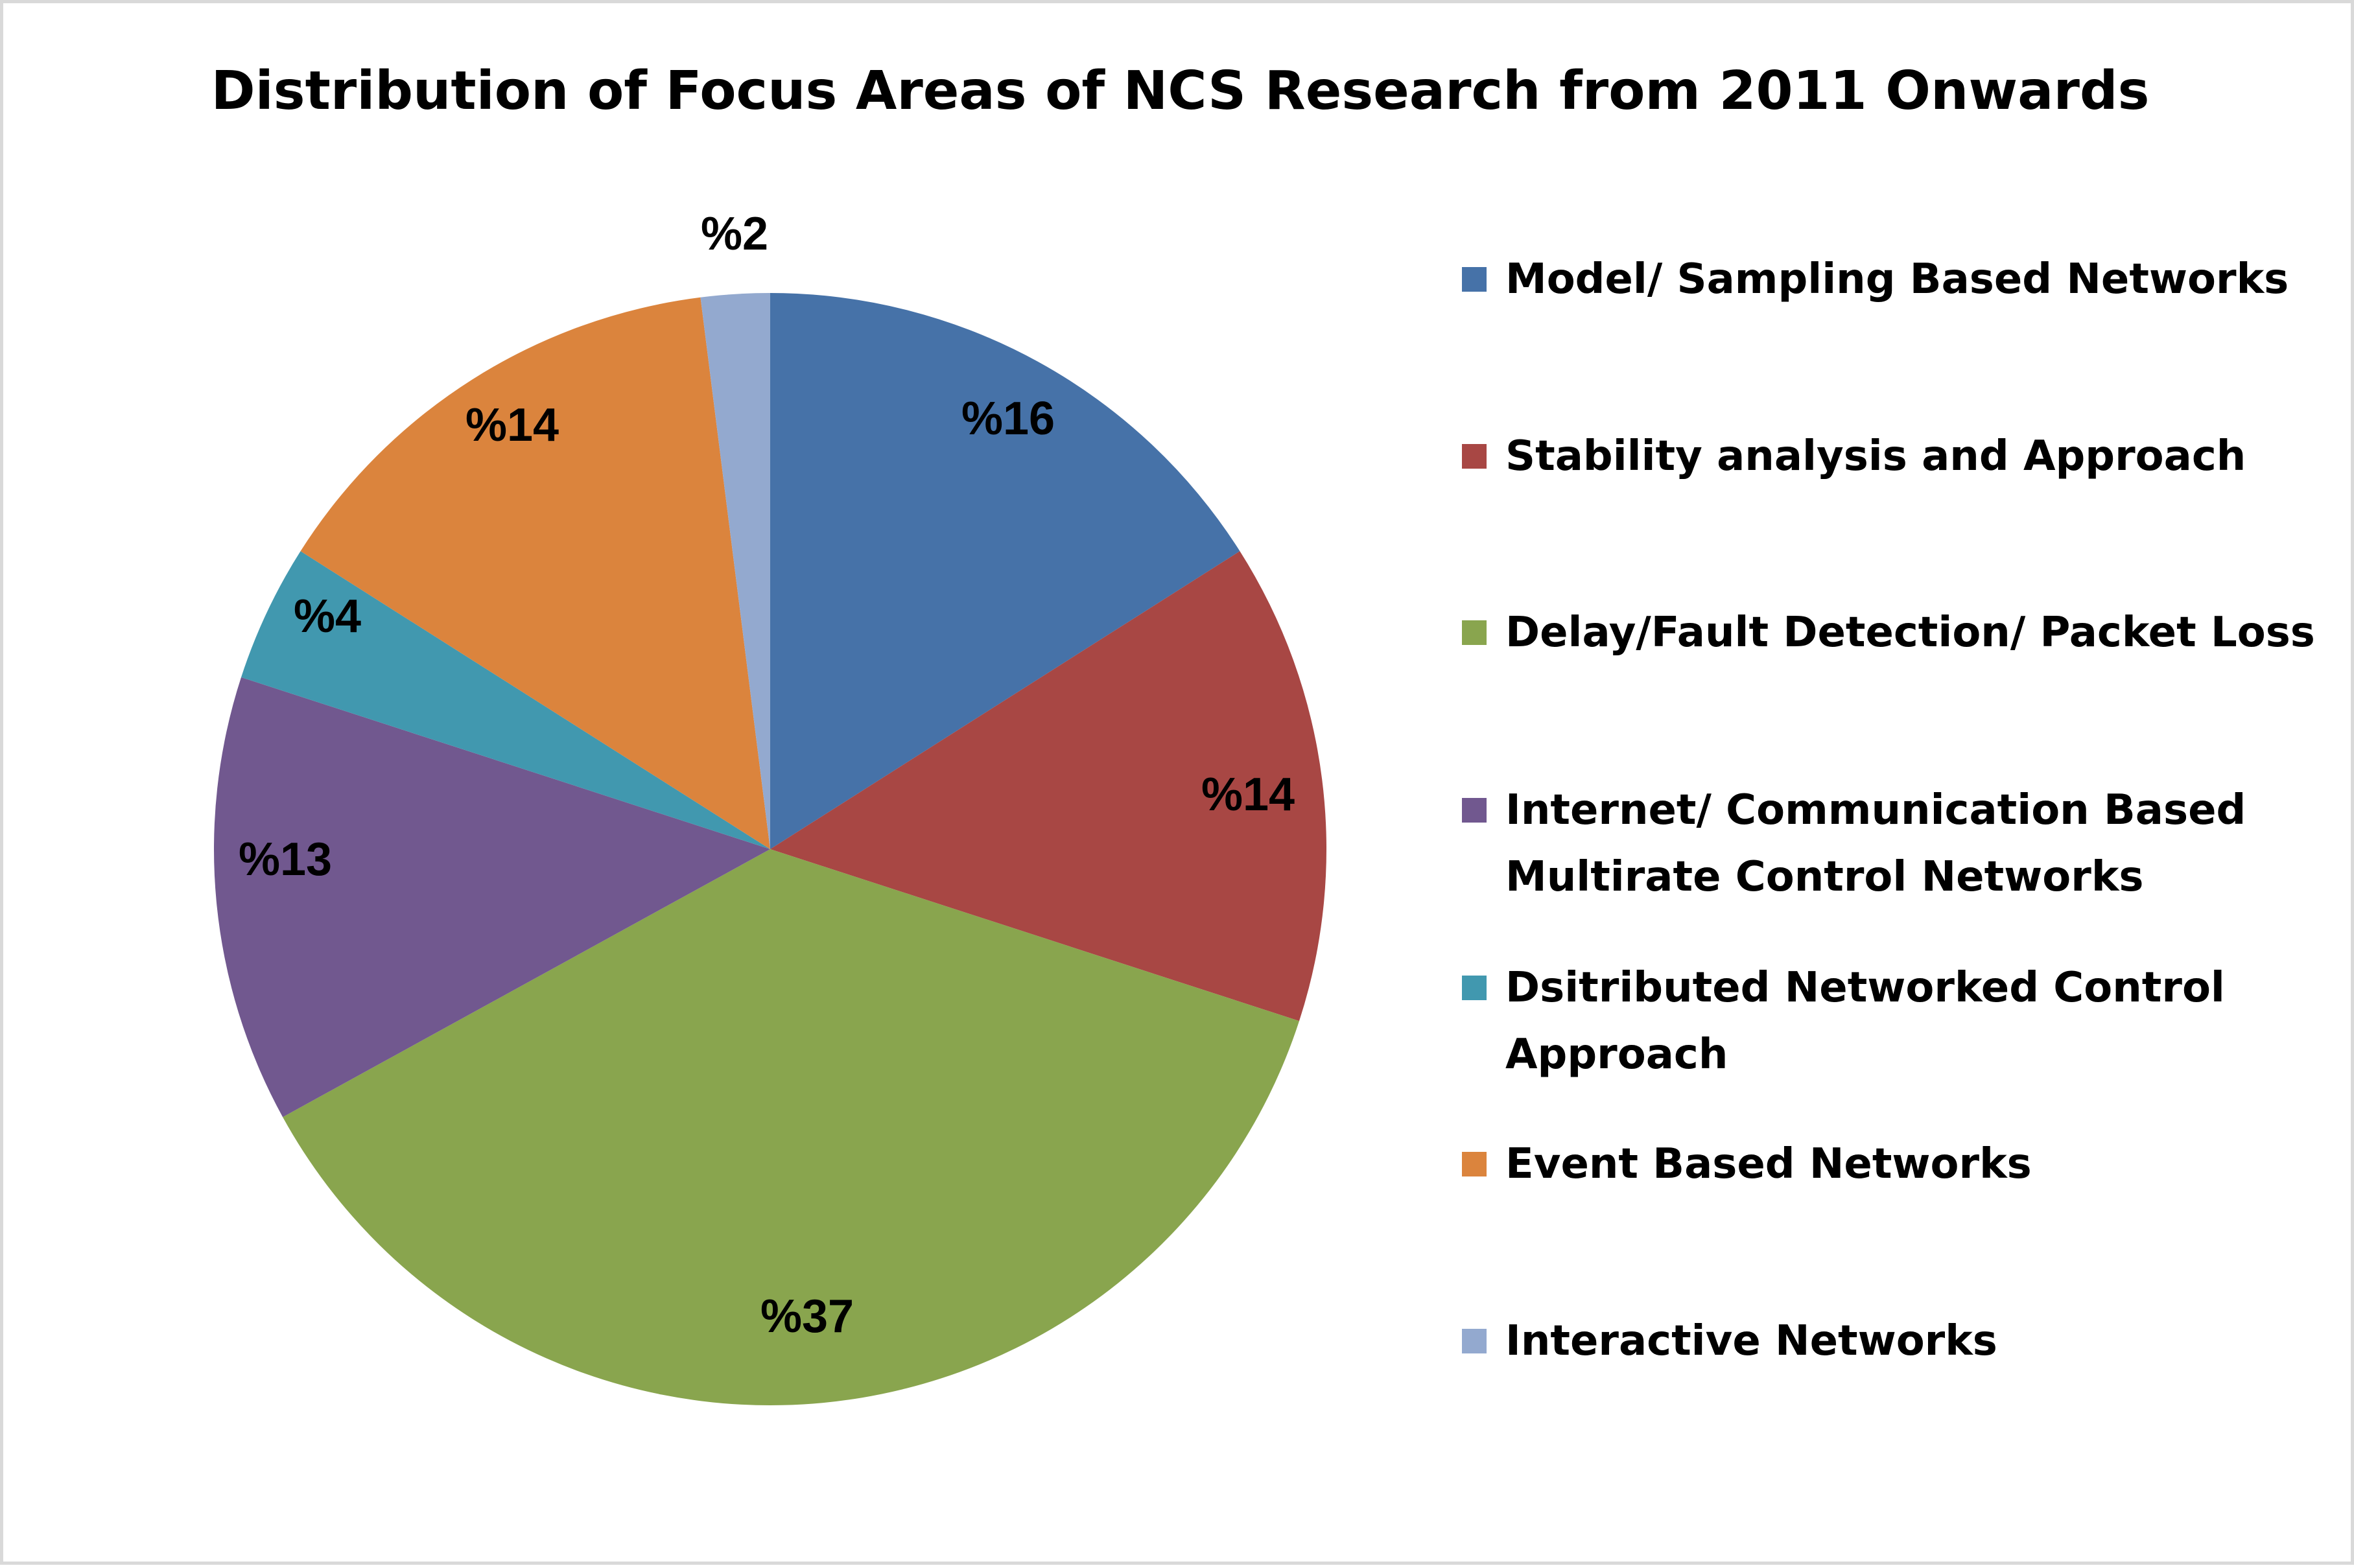 The image size is (2354, 1568). Describe the element at coordinates (1008, 419) in the screenshot. I see `data-label-1: %16` at that location.